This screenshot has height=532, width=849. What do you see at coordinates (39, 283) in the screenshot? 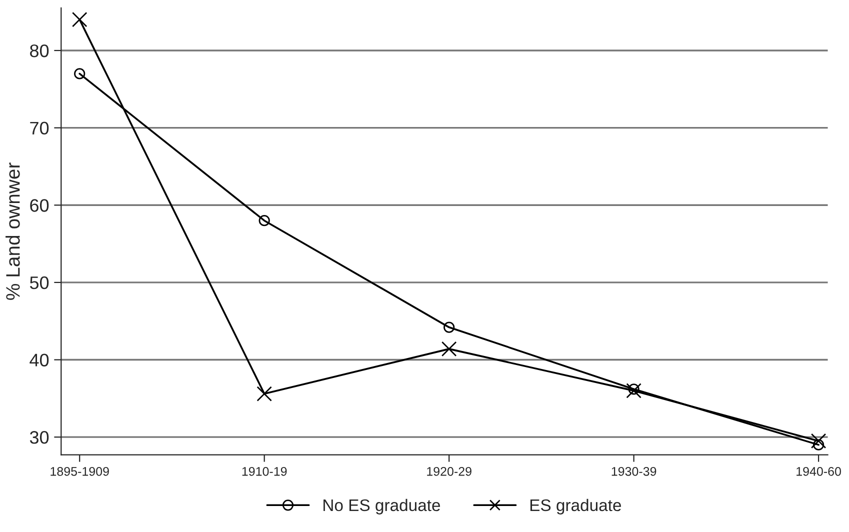
I see `y-tick-label: 50` at bounding box center [39, 283].